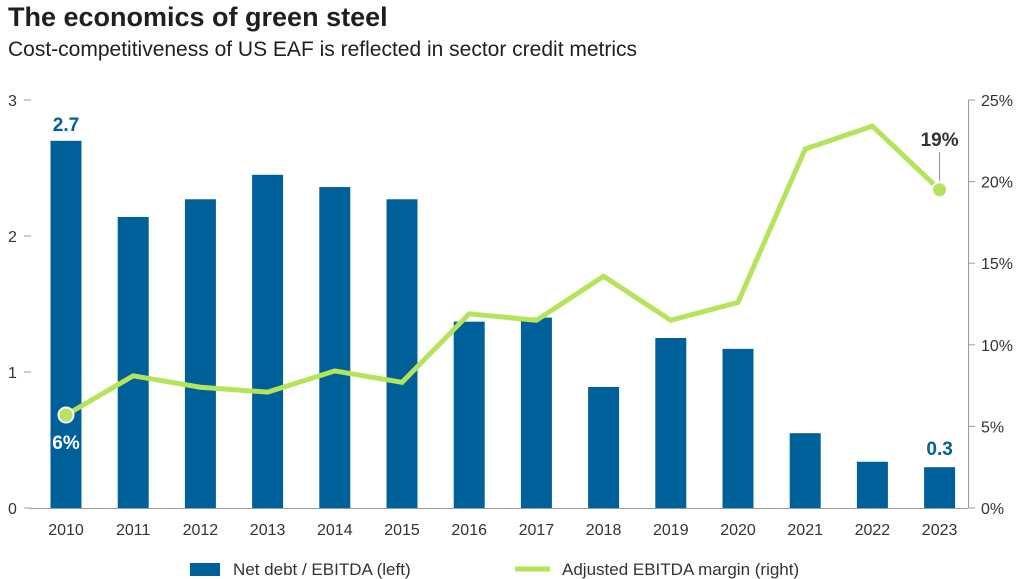  What do you see at coordinates (680, 569) in the screenshot?
I see `legend-label-line: Adjusted EBITDA margin (right)` at bounding box center [680, 569].